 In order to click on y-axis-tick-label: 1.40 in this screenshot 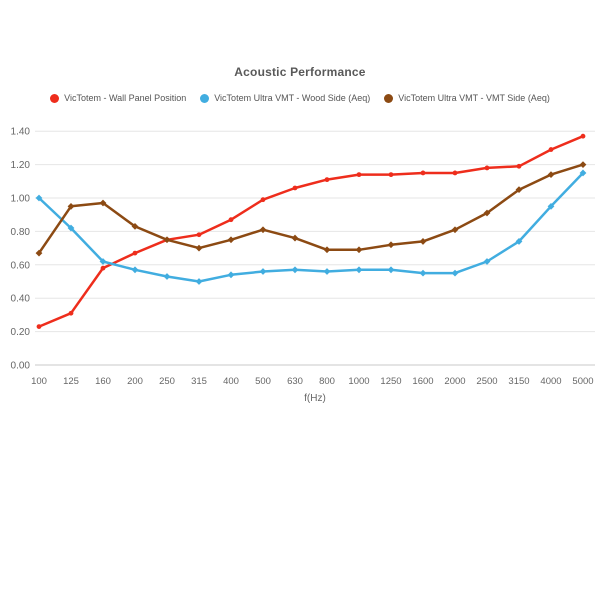, I will do `click(21, 132)`.